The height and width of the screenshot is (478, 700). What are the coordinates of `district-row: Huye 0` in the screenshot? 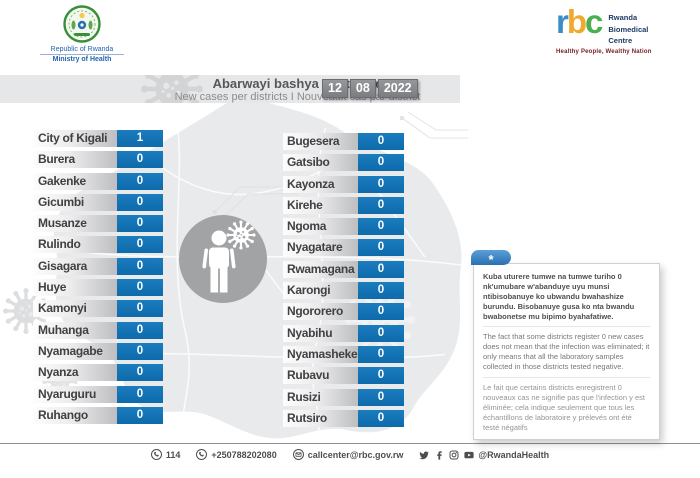 It's located at (98, 288).